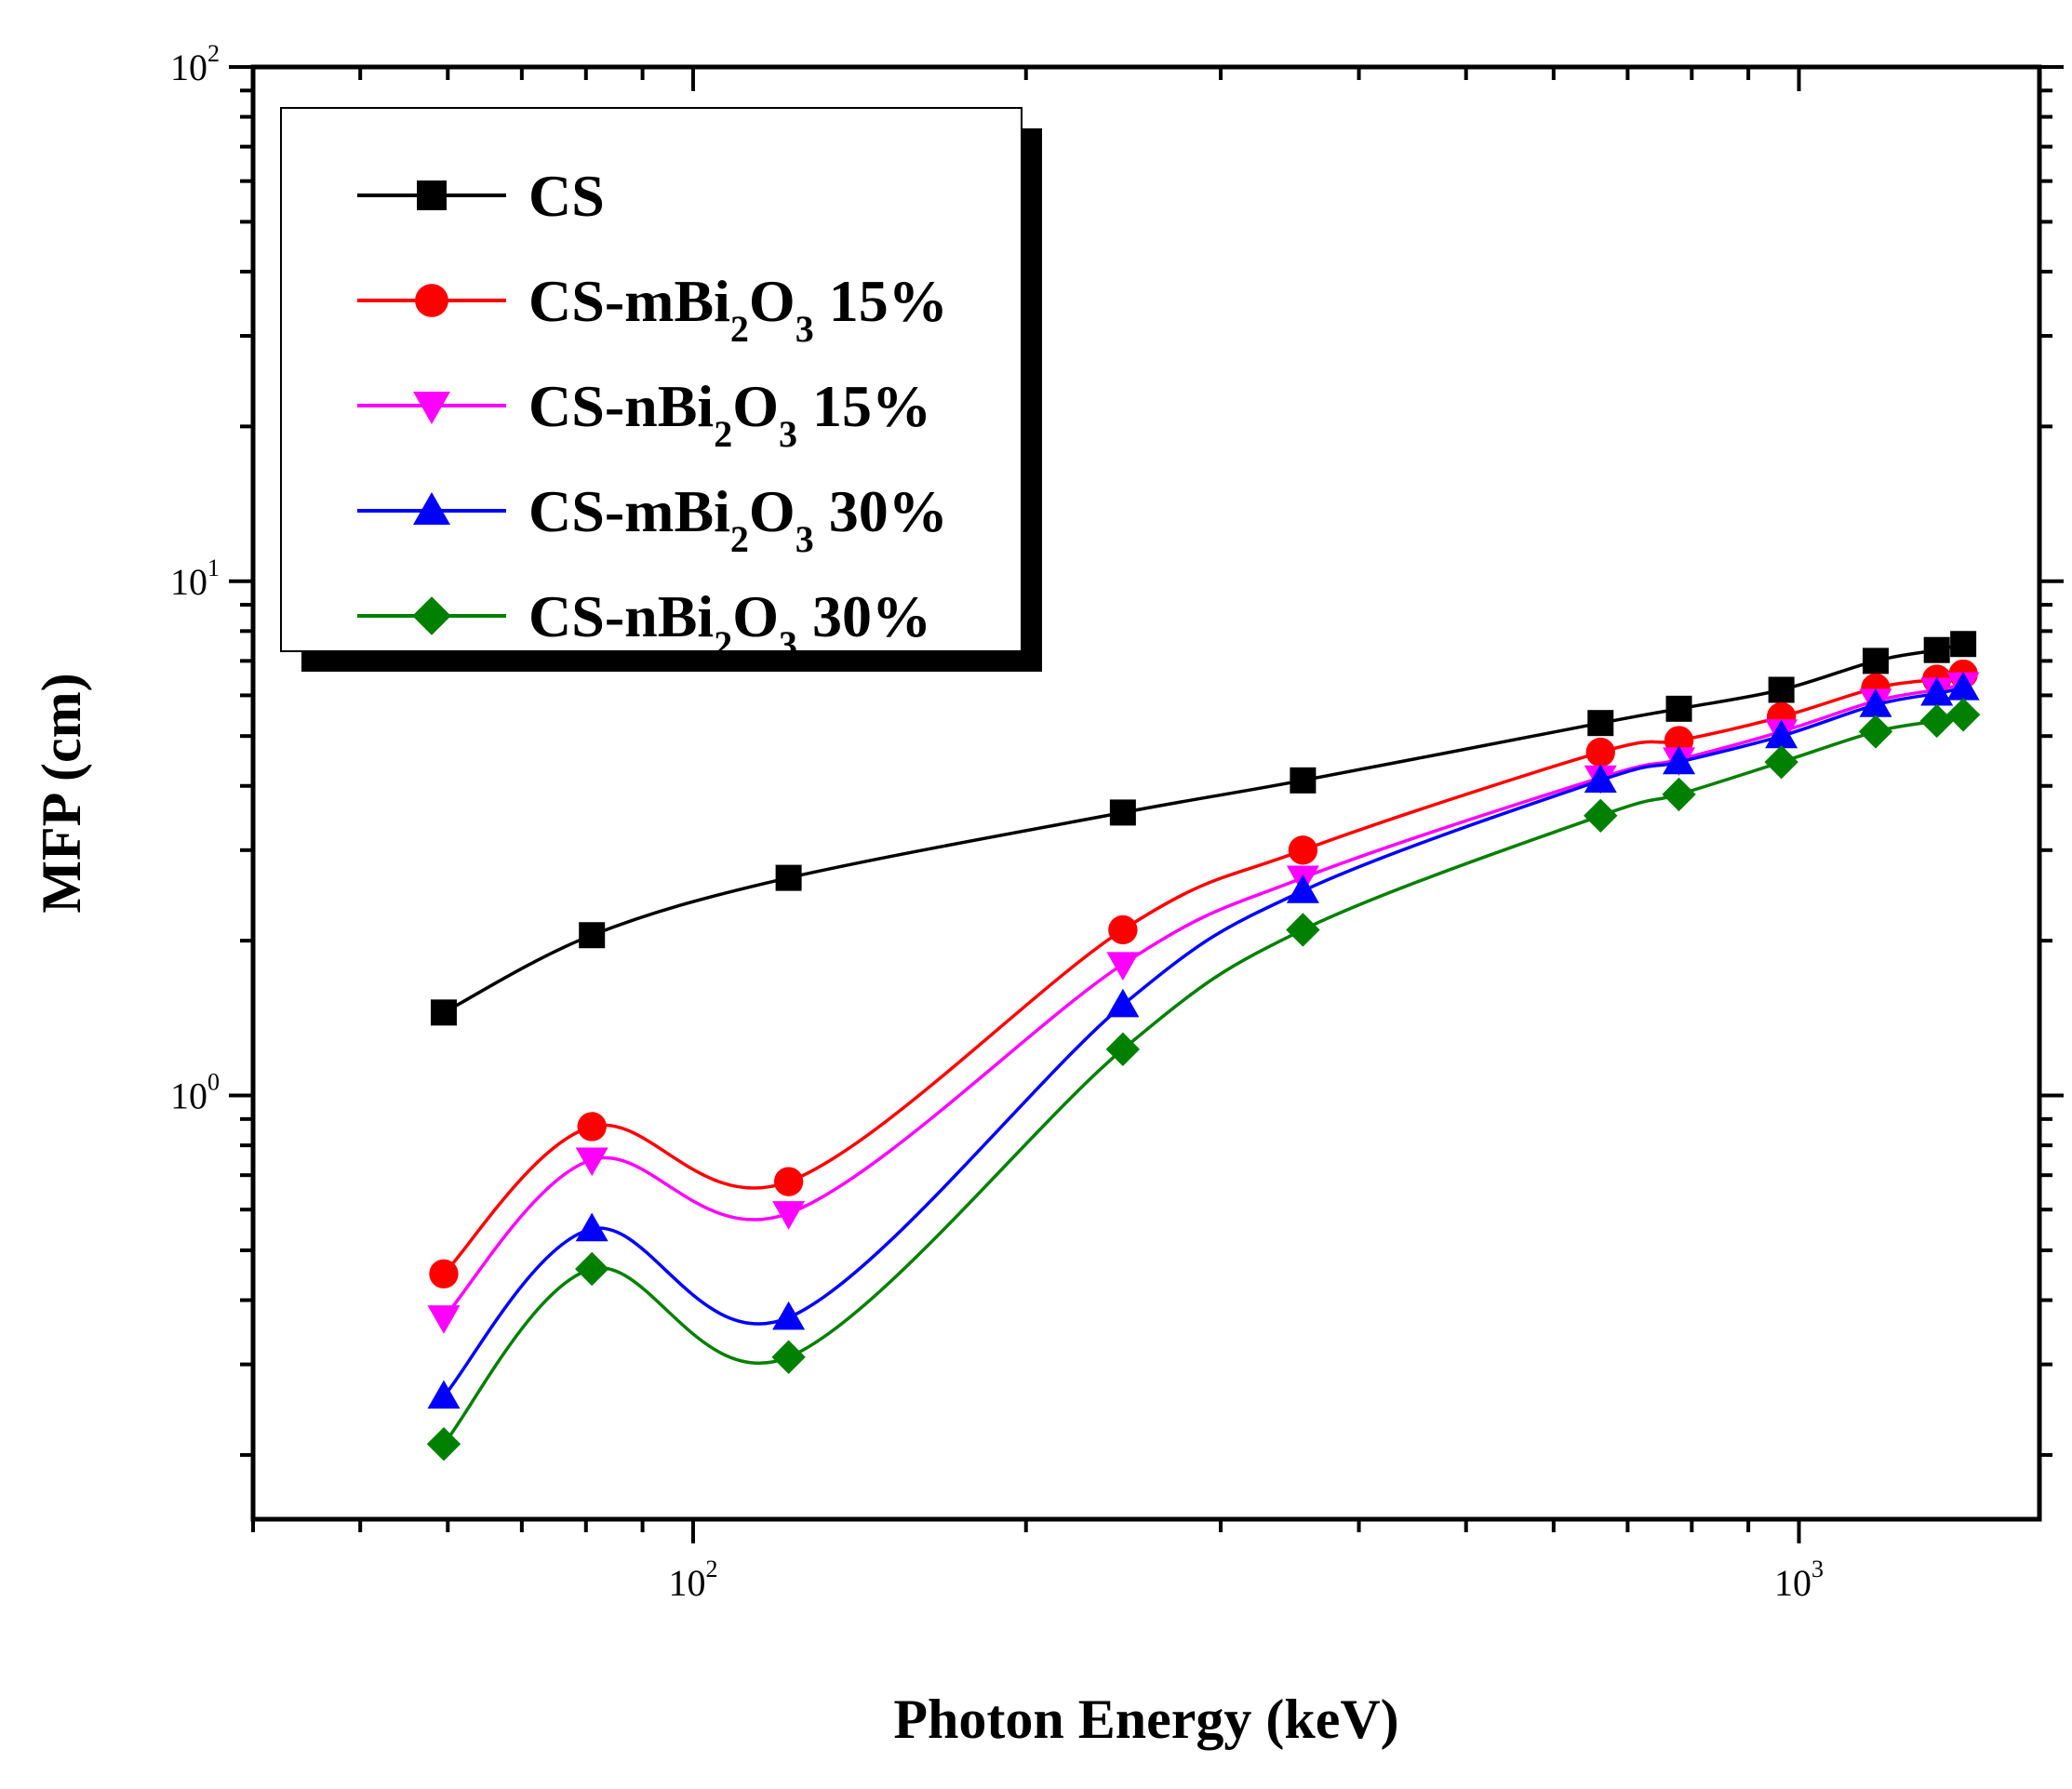  I want to click on legend-item: CS-nBi2O3 15%, so click(644, 414).